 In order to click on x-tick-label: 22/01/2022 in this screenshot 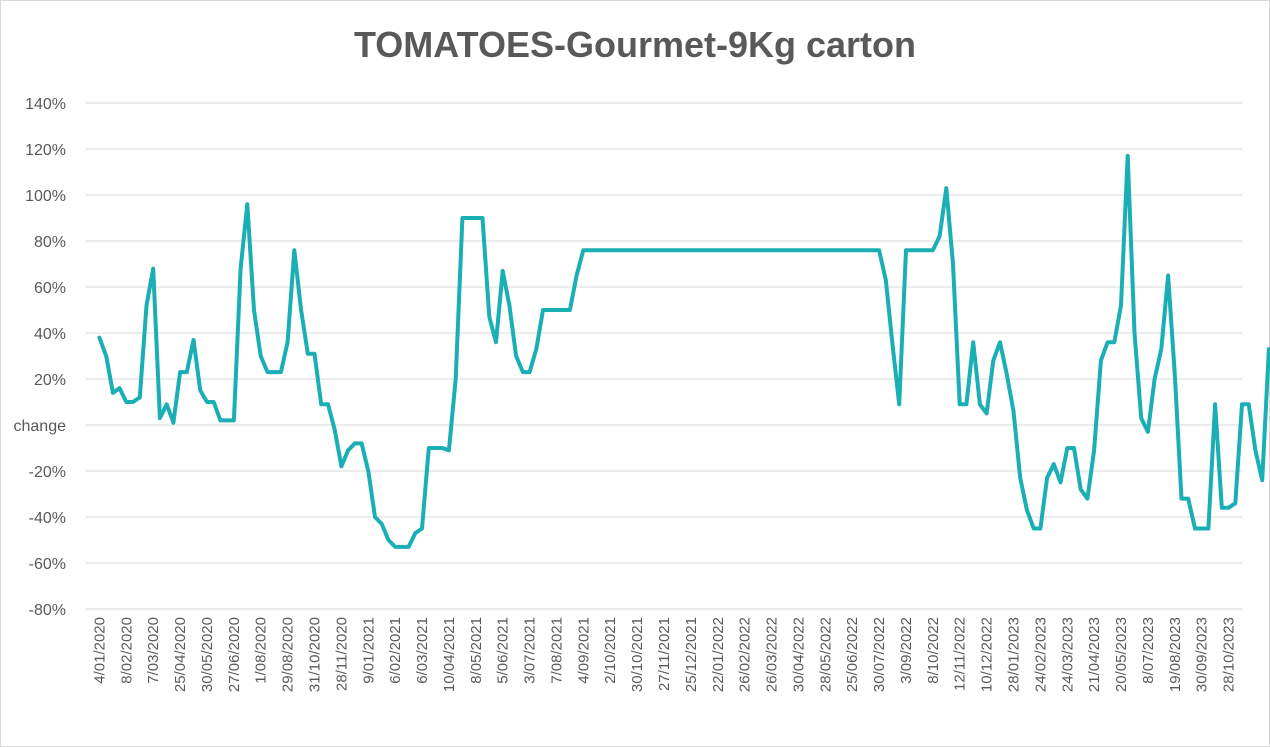, I will do `click(718, 654)`.